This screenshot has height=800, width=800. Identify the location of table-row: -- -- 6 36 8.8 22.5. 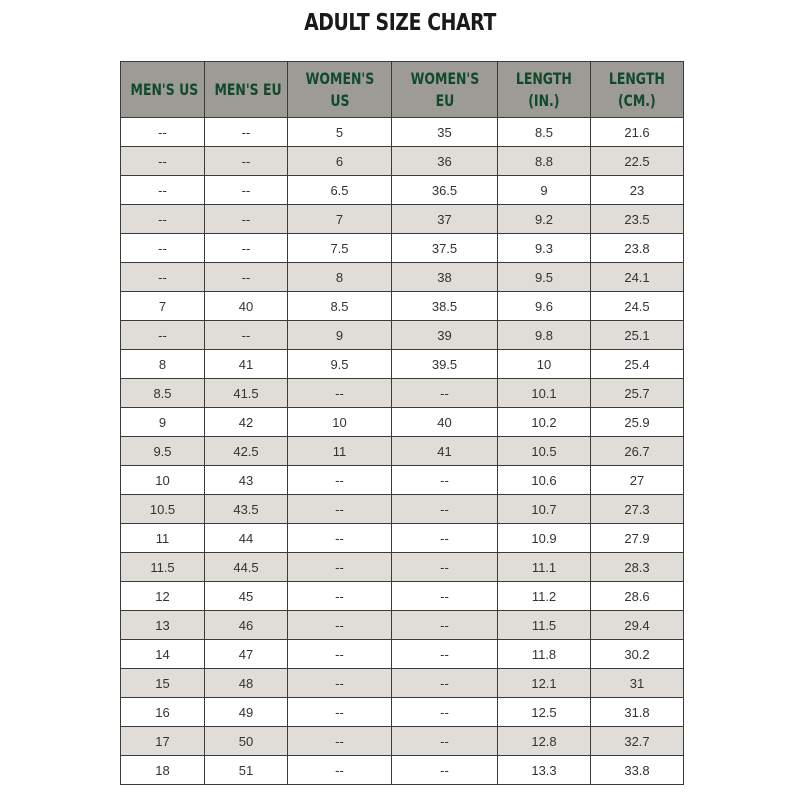
(402, 161).